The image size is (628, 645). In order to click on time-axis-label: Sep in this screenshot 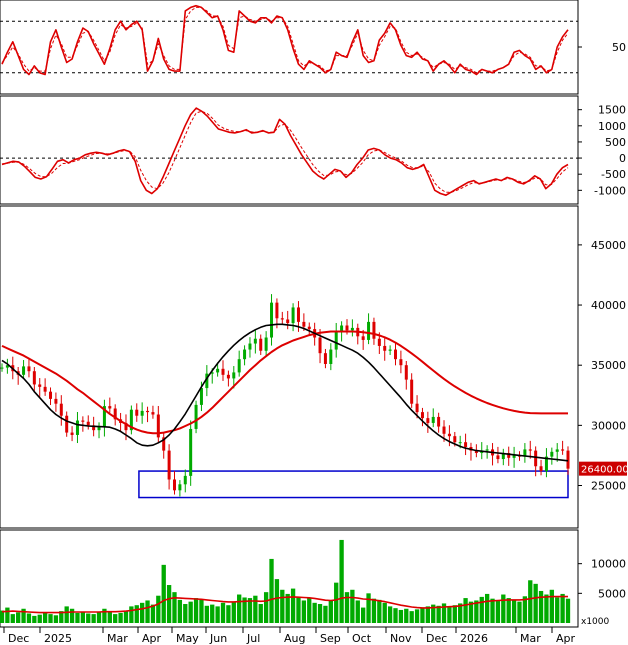, I will do `click(330, 638)`.